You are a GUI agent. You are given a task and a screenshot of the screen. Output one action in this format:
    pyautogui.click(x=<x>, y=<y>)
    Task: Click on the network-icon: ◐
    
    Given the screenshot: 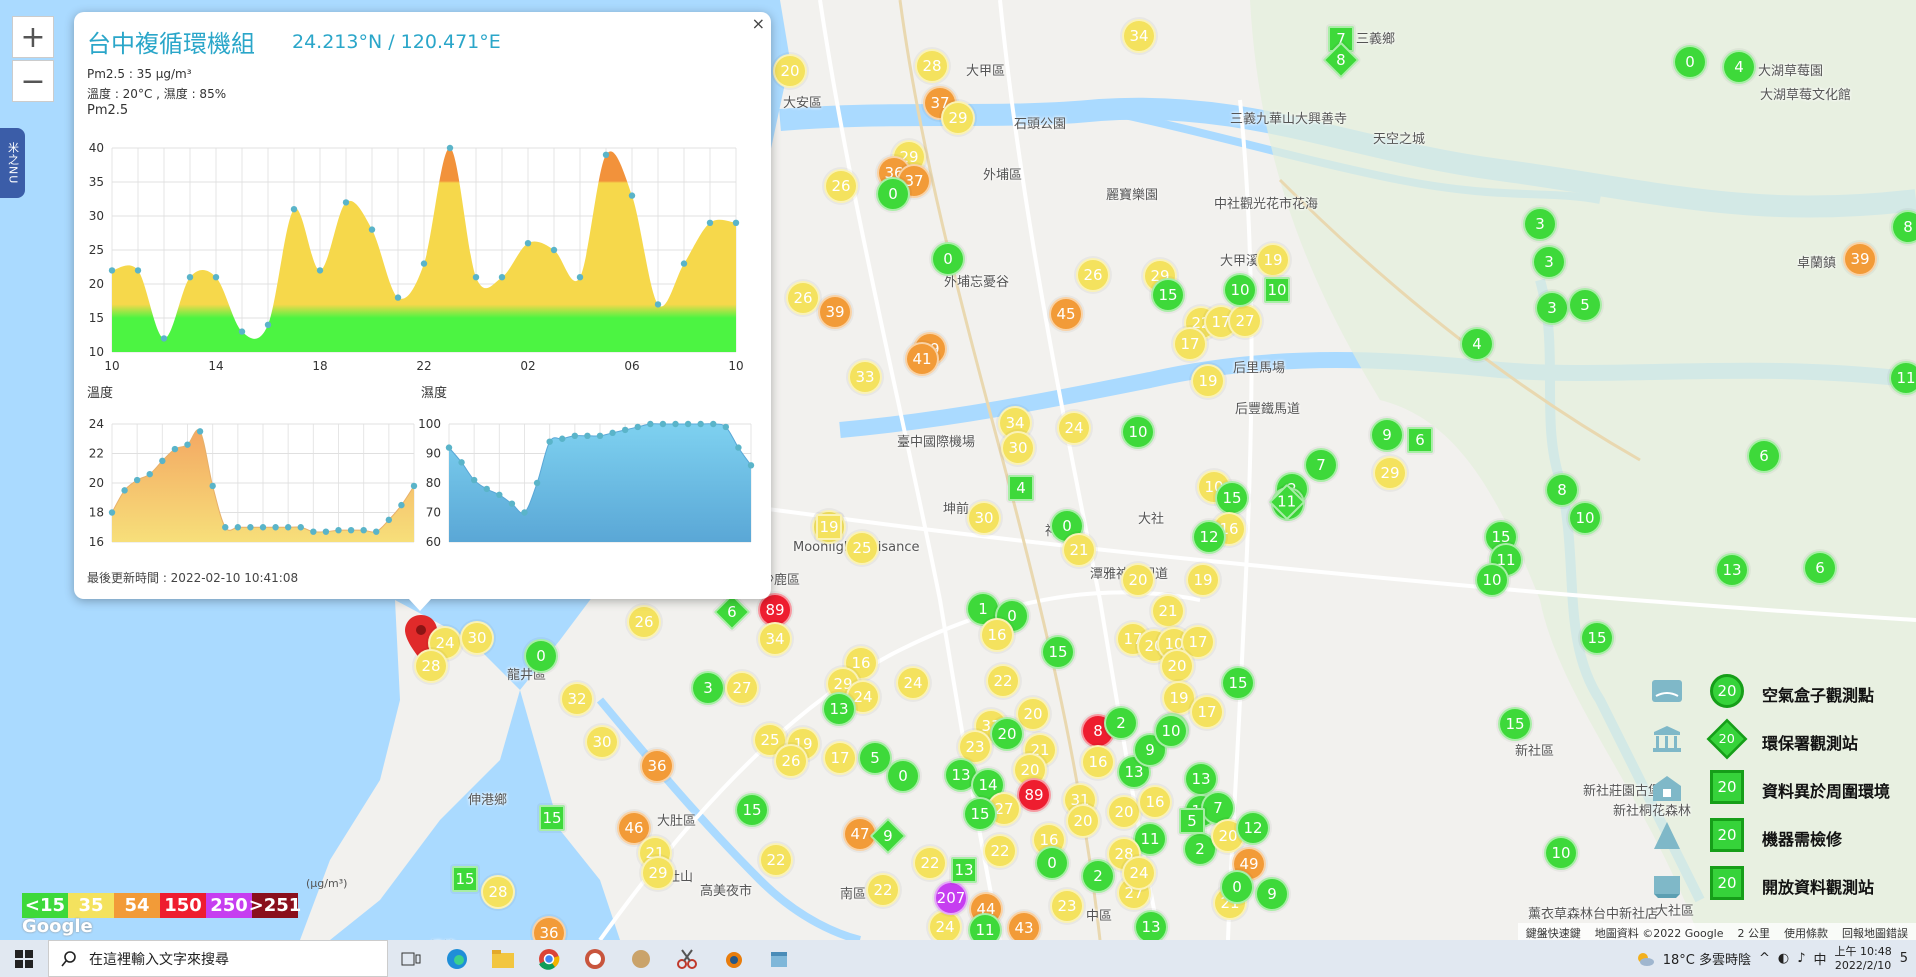 What is the action you would take?
    pyautogui.click(x=1783, y=958)
    